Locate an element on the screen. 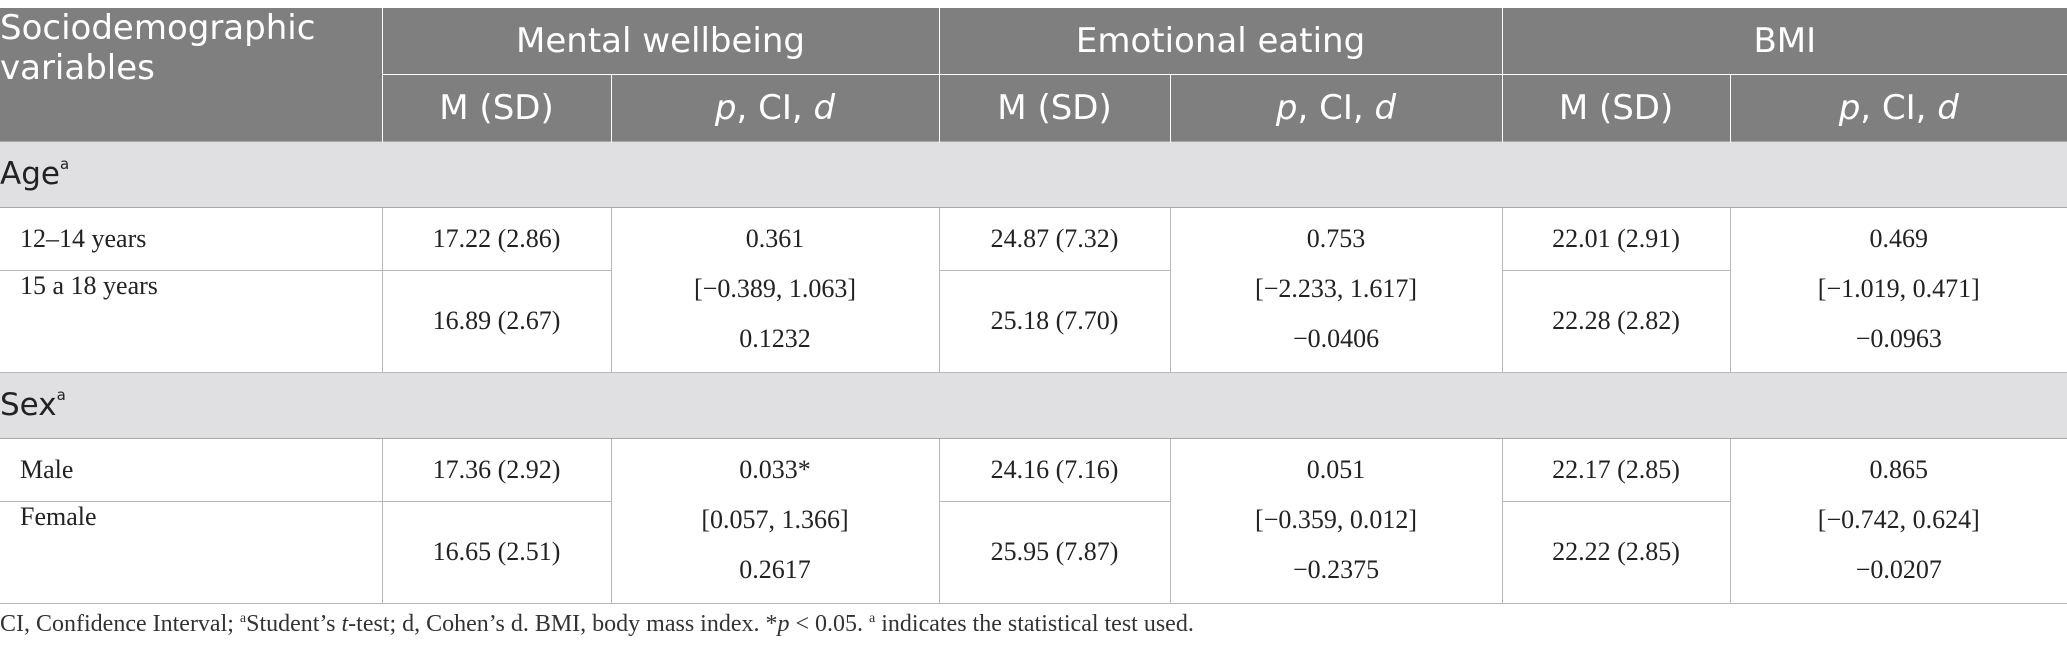 This screenshot has width=2067, height=658. ee-stats-cell: 0.051 [−0.359, 0.012] −0.2375 is located at coordinates (1336, 520).